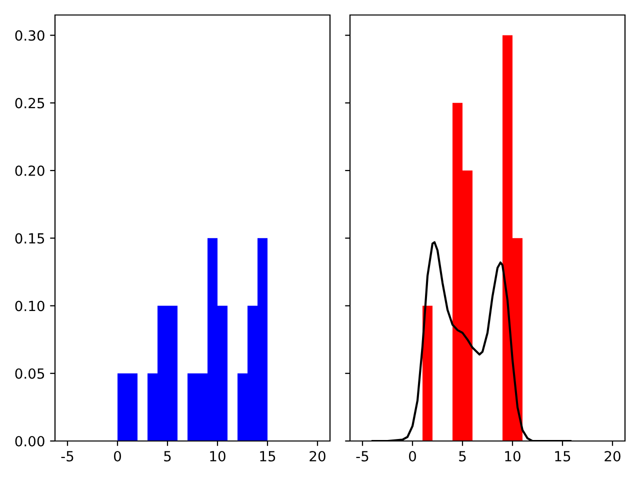  I want to click on y-tick-label: 0.25, so click(29, 103).